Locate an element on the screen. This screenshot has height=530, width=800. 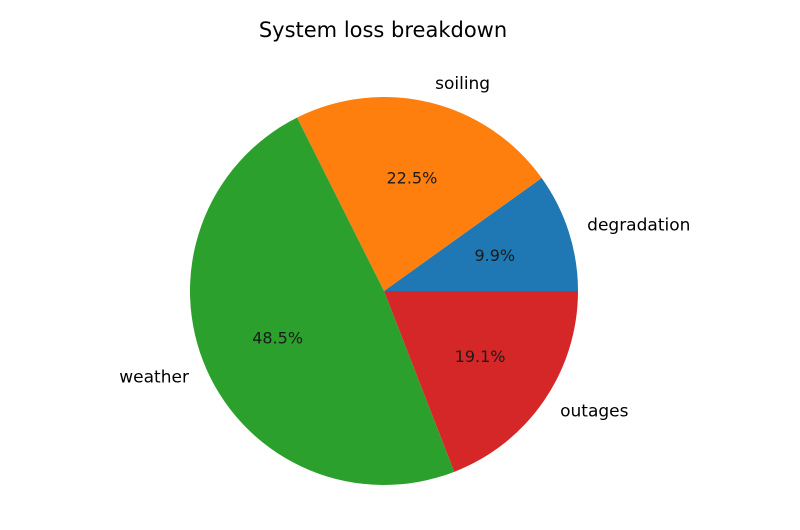
chart-title: System loss breakdown is located at coordinates (383, 30).